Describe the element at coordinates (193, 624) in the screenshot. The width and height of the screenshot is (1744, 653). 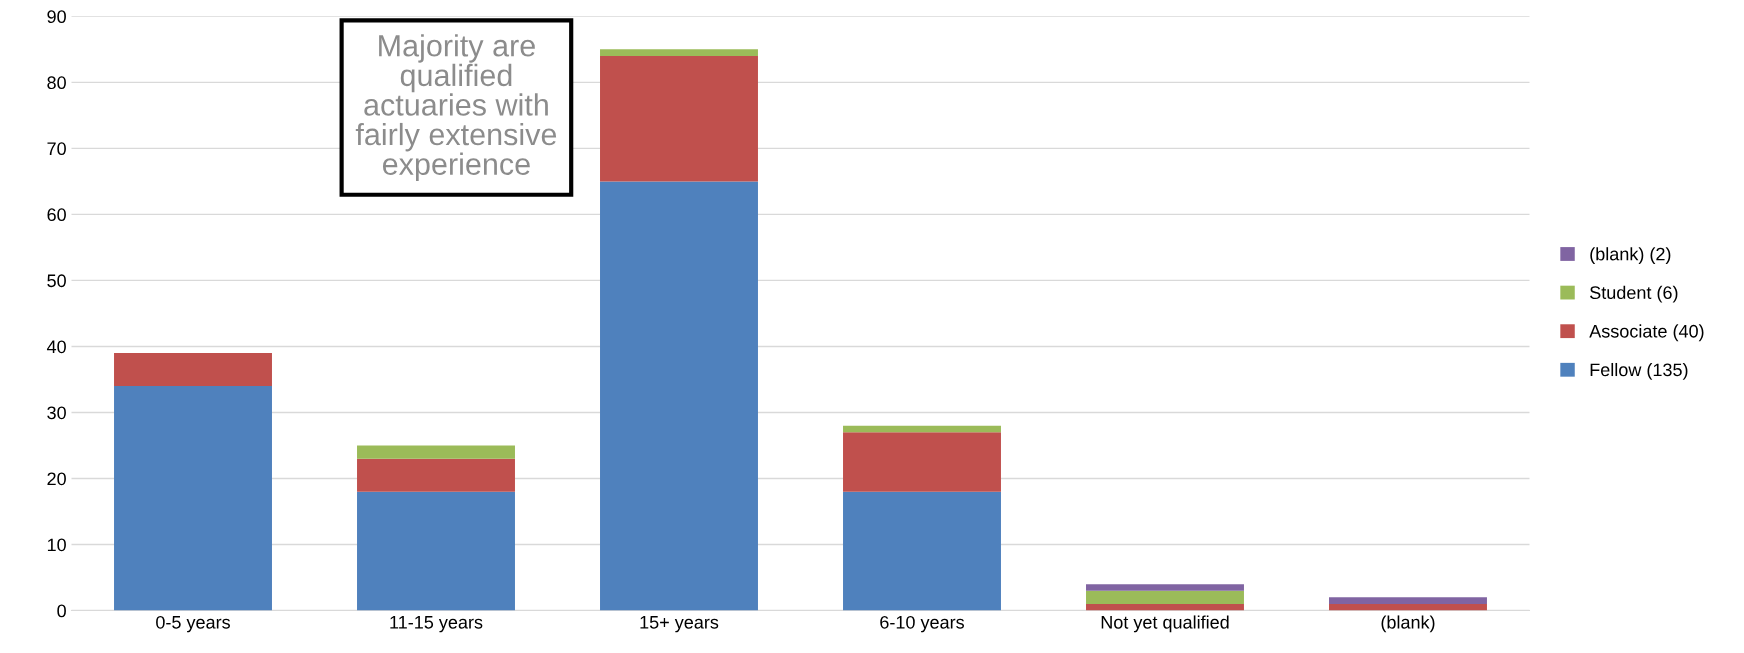
I see `x-tick-label: 0-5 years` at that location.